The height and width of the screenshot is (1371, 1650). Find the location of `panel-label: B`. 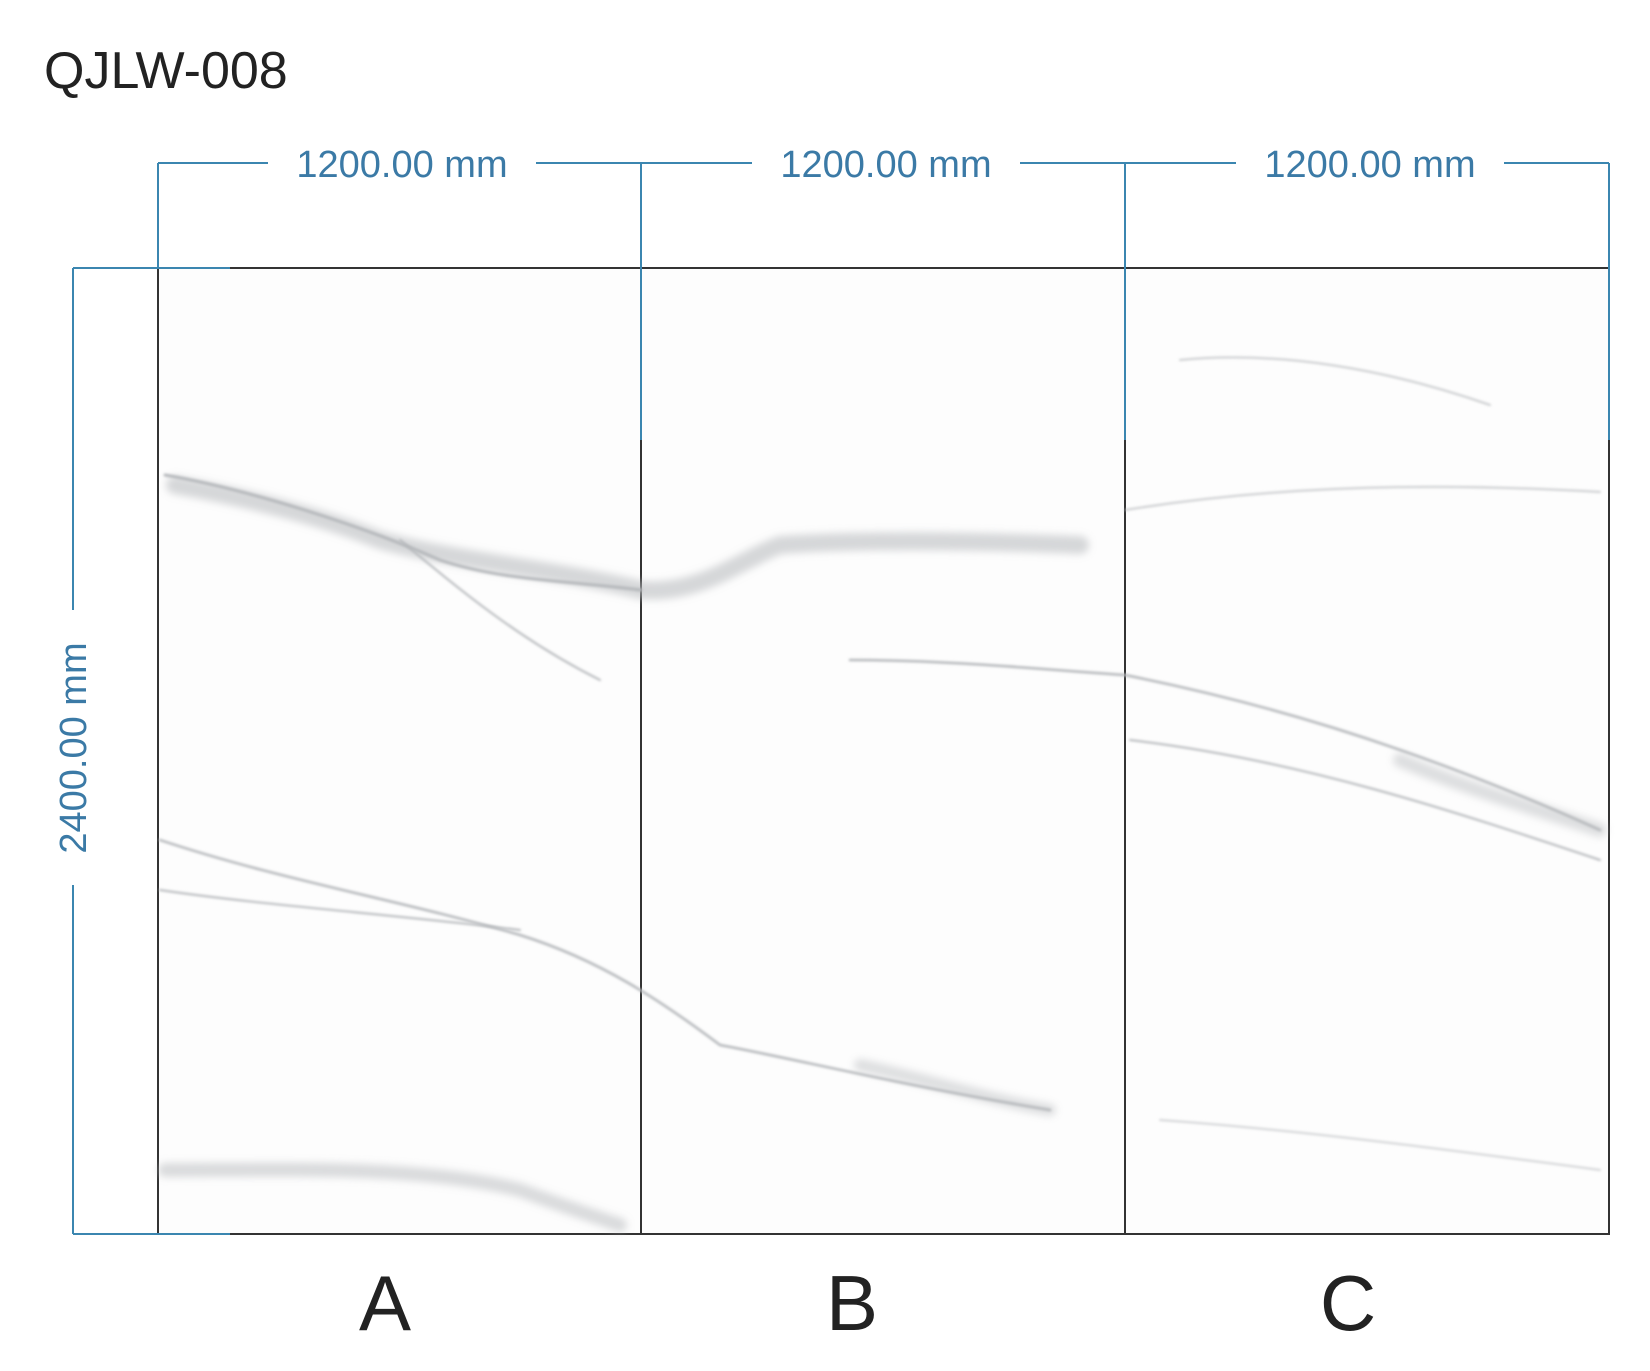

panel-label: B is located at coordinates (852, 1303).